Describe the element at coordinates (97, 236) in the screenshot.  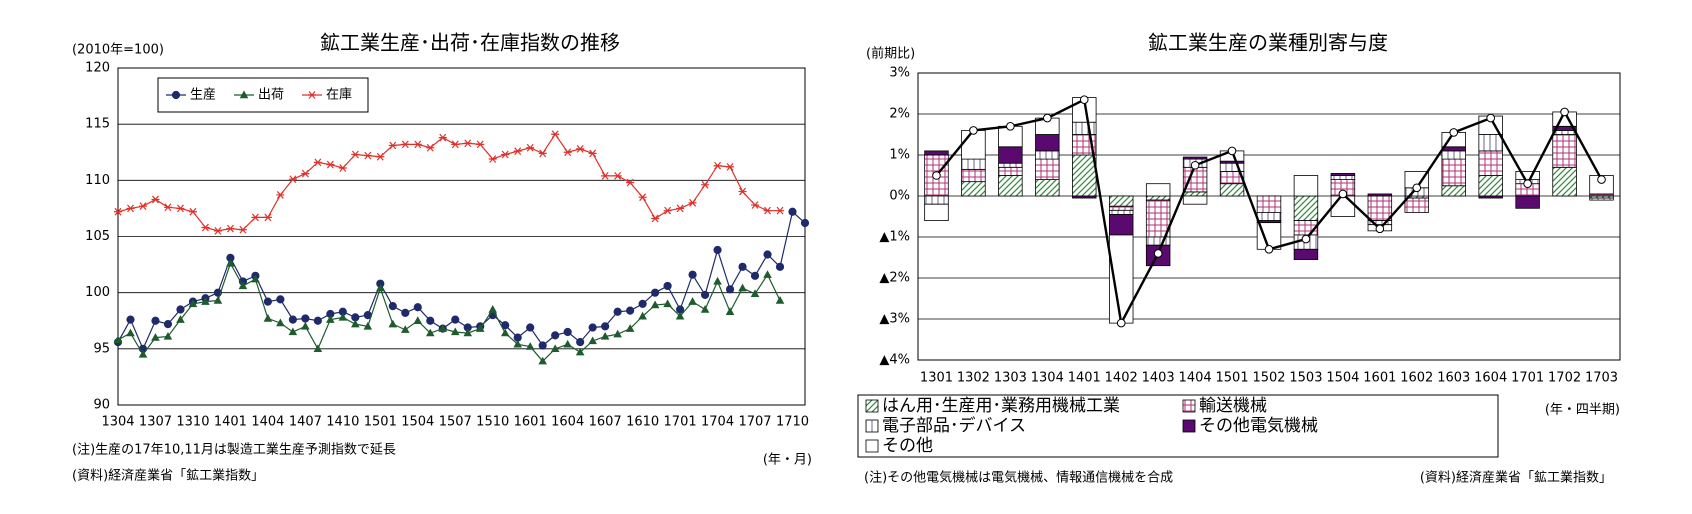
I see `y-tick-label: 105` at that location.